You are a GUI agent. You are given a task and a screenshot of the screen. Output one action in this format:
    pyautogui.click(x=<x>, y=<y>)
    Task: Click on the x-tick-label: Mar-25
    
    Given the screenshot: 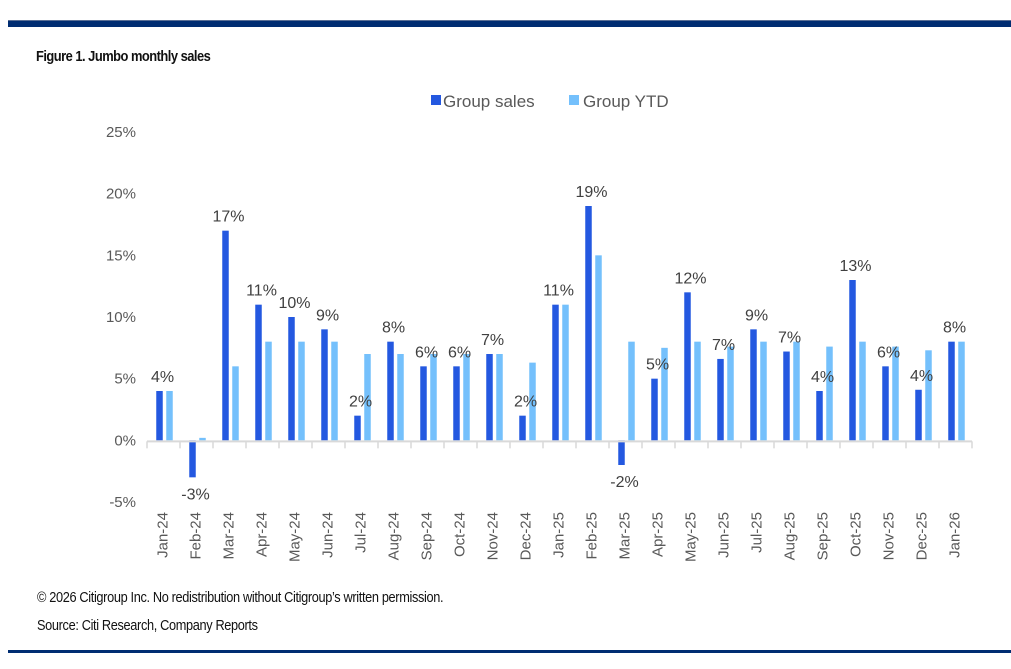 What is the action you would take?
    pyautogui.click(x=625, y=536)
    